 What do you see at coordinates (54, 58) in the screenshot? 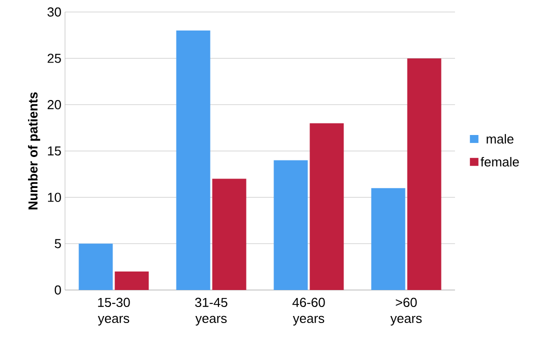
I see `y-tick-label: 25` at bounding box center [54, 58].